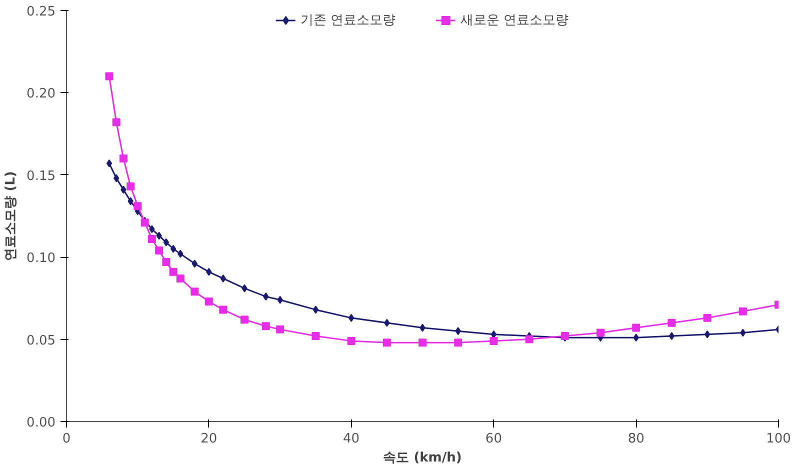 The height and width of the screenshot is (468, 803). I want to click on x-axis-title: 속도 (km/h), so click(422, 458).